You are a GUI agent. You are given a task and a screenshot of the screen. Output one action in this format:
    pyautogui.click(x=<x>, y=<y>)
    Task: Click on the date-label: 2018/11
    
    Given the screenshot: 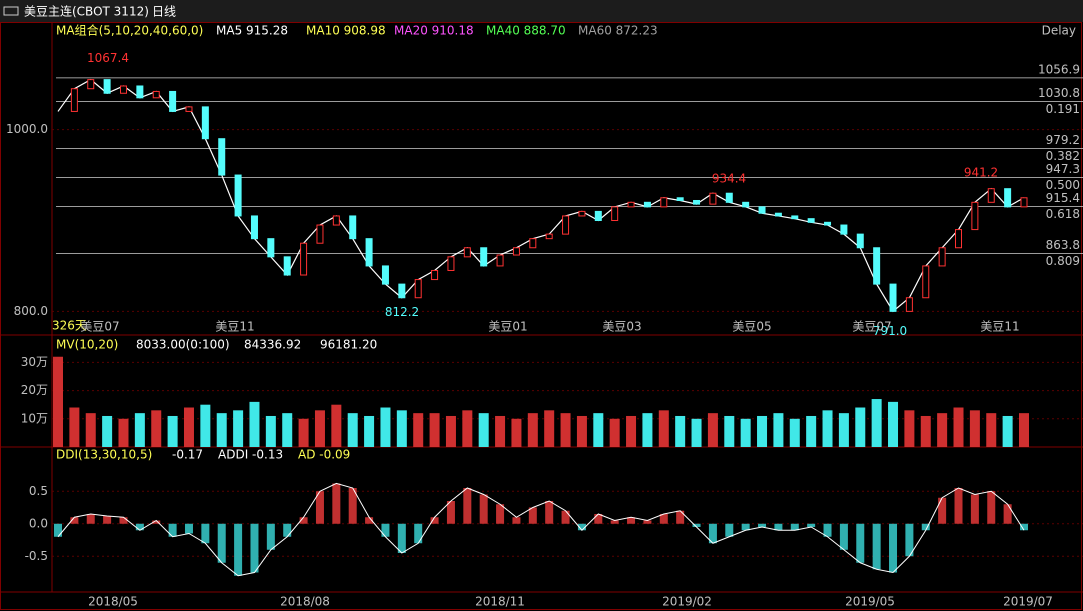 What is the action you would take?
    pyautogui.click(x=500, y=602)
    